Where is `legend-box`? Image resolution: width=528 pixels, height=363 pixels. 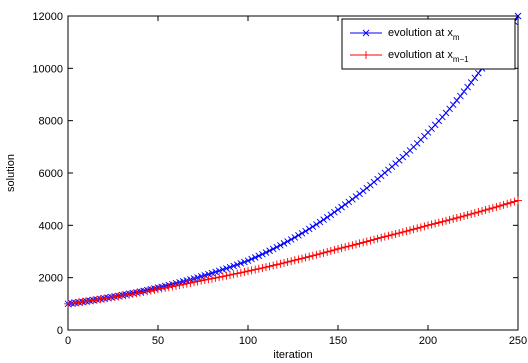
legend-box is located at coordinates (428, 44).